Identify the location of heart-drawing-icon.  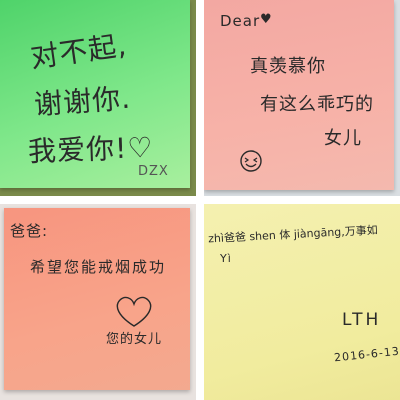
(134, 311).